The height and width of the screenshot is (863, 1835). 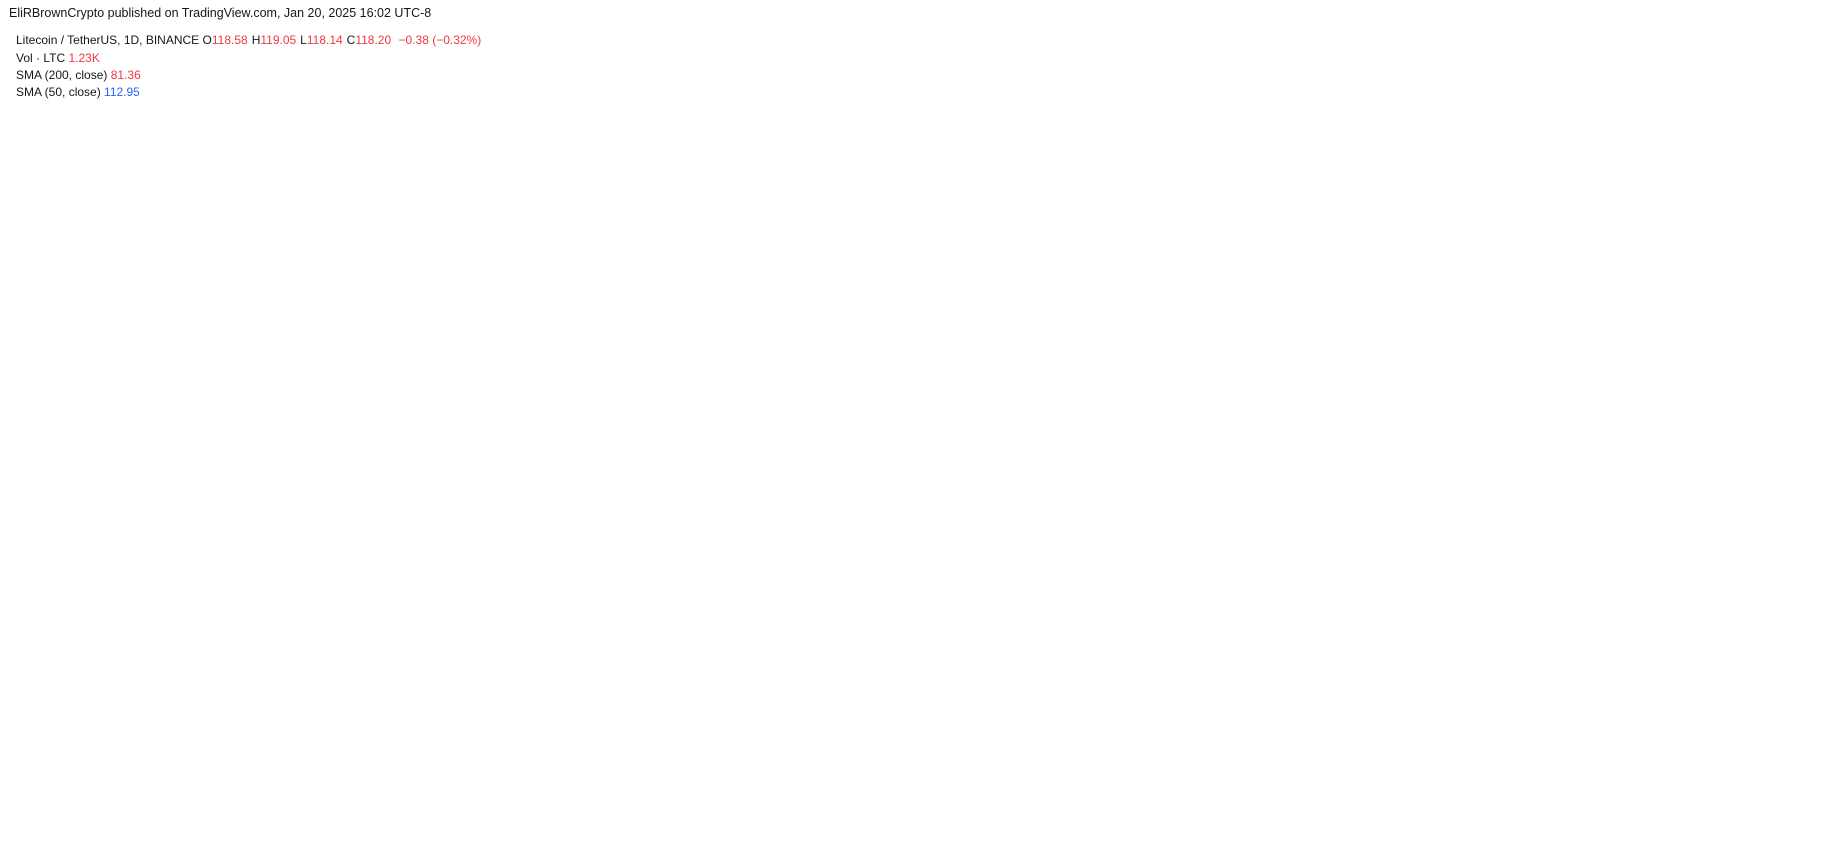 I want to click on vol-label-box, so click(x=1788, y=791).